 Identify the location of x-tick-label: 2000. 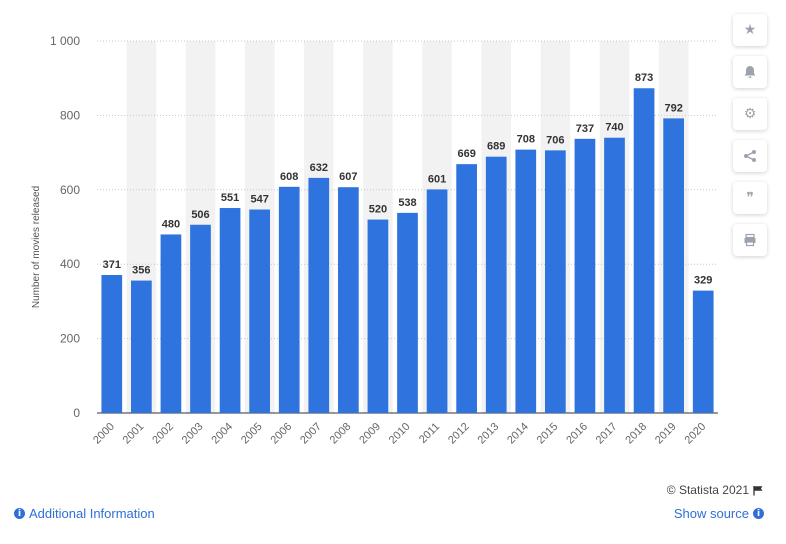
(104, 434).